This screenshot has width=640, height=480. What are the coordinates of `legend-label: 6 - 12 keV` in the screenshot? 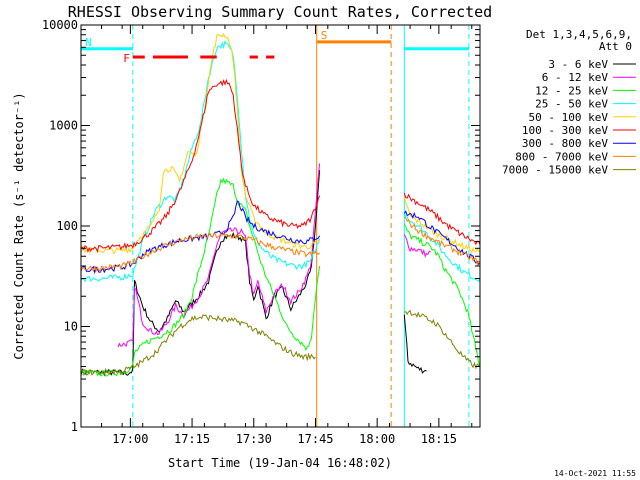 It's located at (575, 77).